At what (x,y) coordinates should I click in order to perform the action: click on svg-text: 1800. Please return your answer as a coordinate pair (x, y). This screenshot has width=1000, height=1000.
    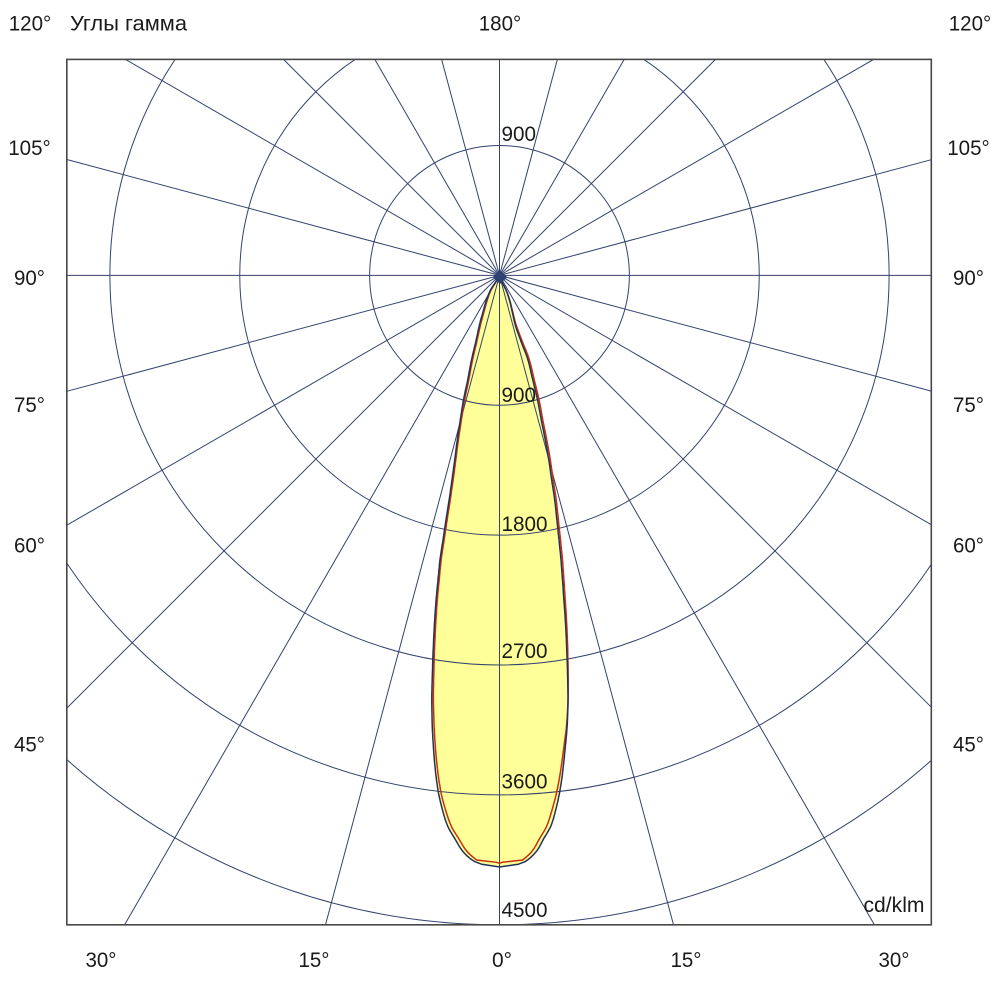
    Looking at the image, I should click on (525, 524).